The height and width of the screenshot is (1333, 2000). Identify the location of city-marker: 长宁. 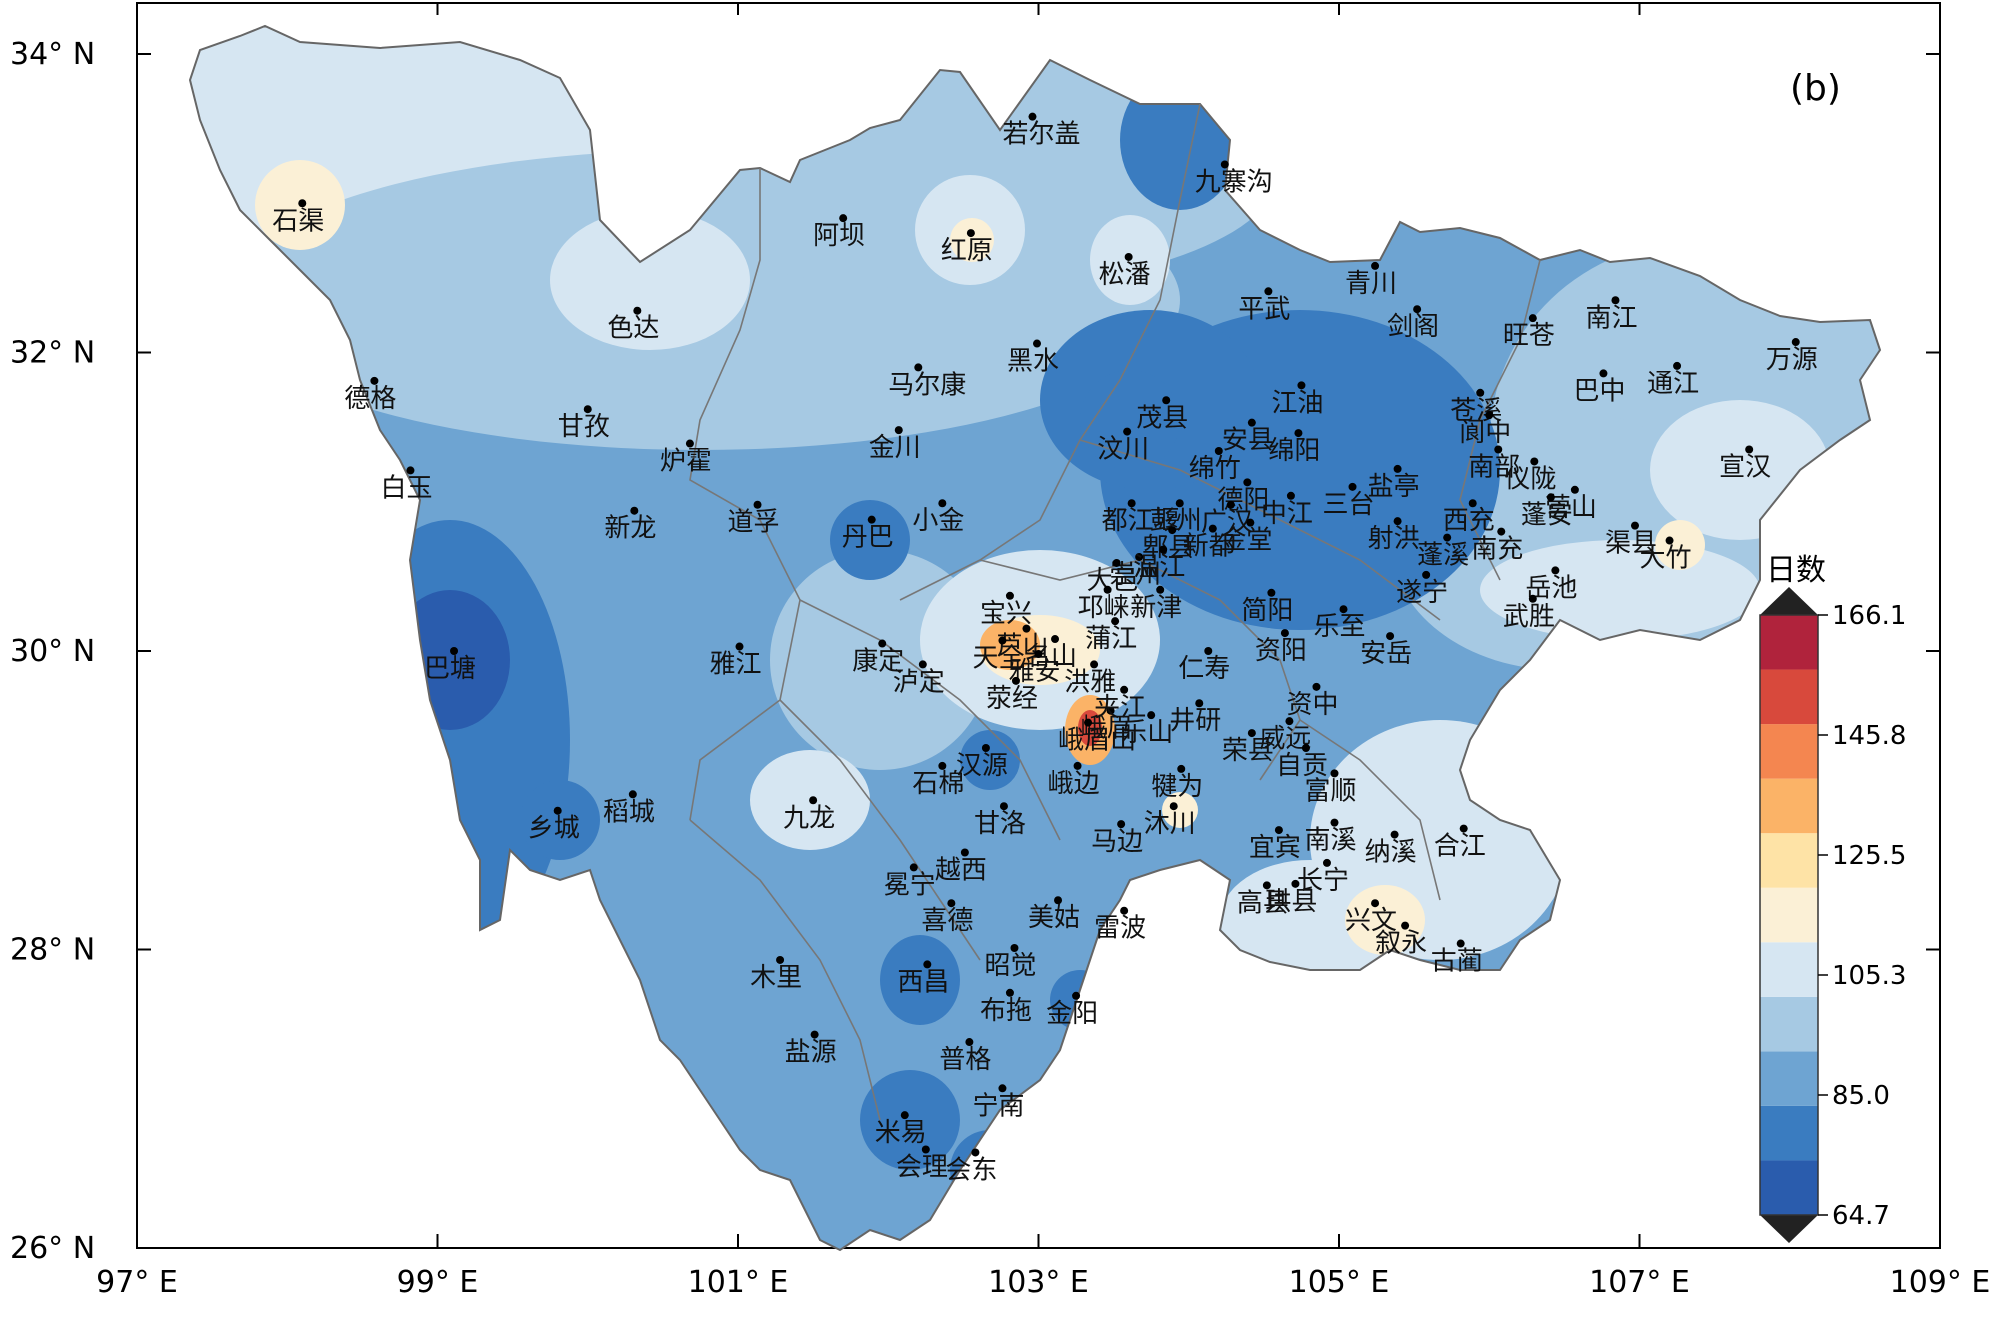
(1323, 877).